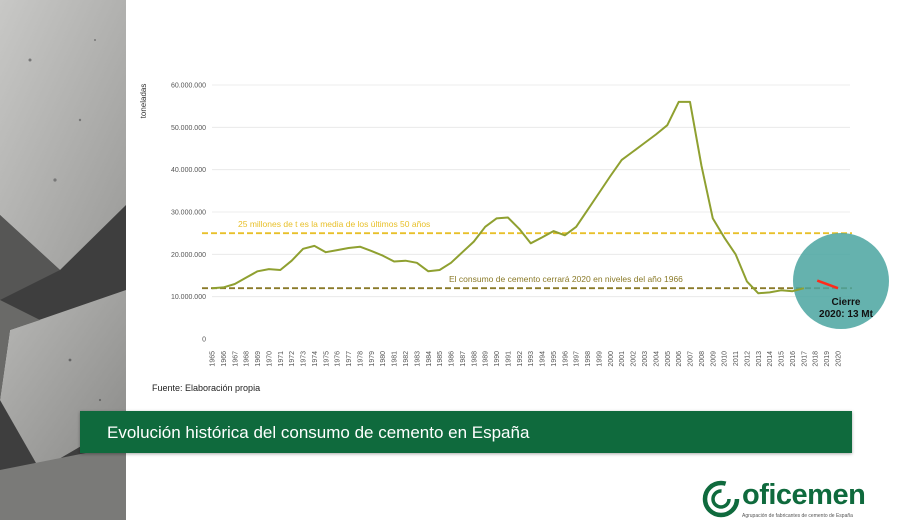 Image resolution: width=900 pixels, height=520 pixels. Describe the element at coordinates (721, 499) in the screenshot. I see `oficemen-logo-mark-icon` at that location.